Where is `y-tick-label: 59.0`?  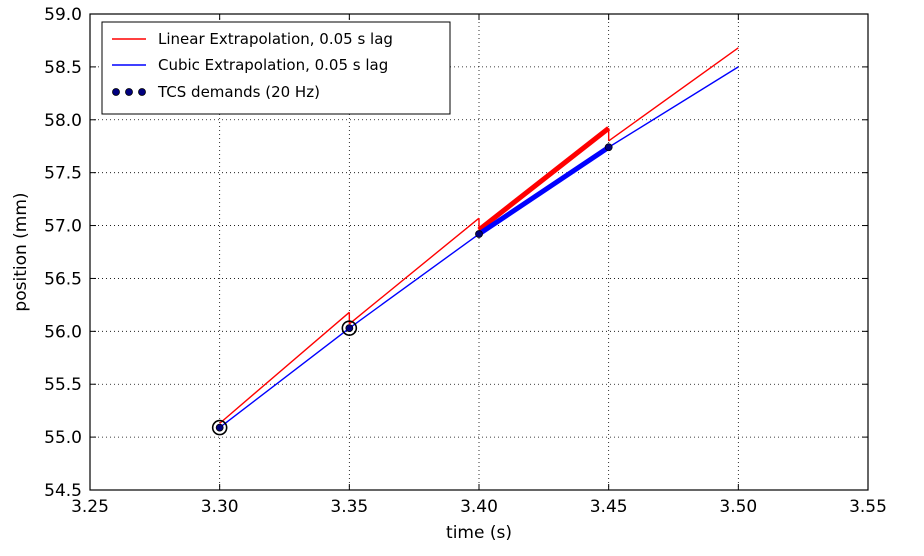 y-tick-label: 59.0 is located at coordinates (63, 15).